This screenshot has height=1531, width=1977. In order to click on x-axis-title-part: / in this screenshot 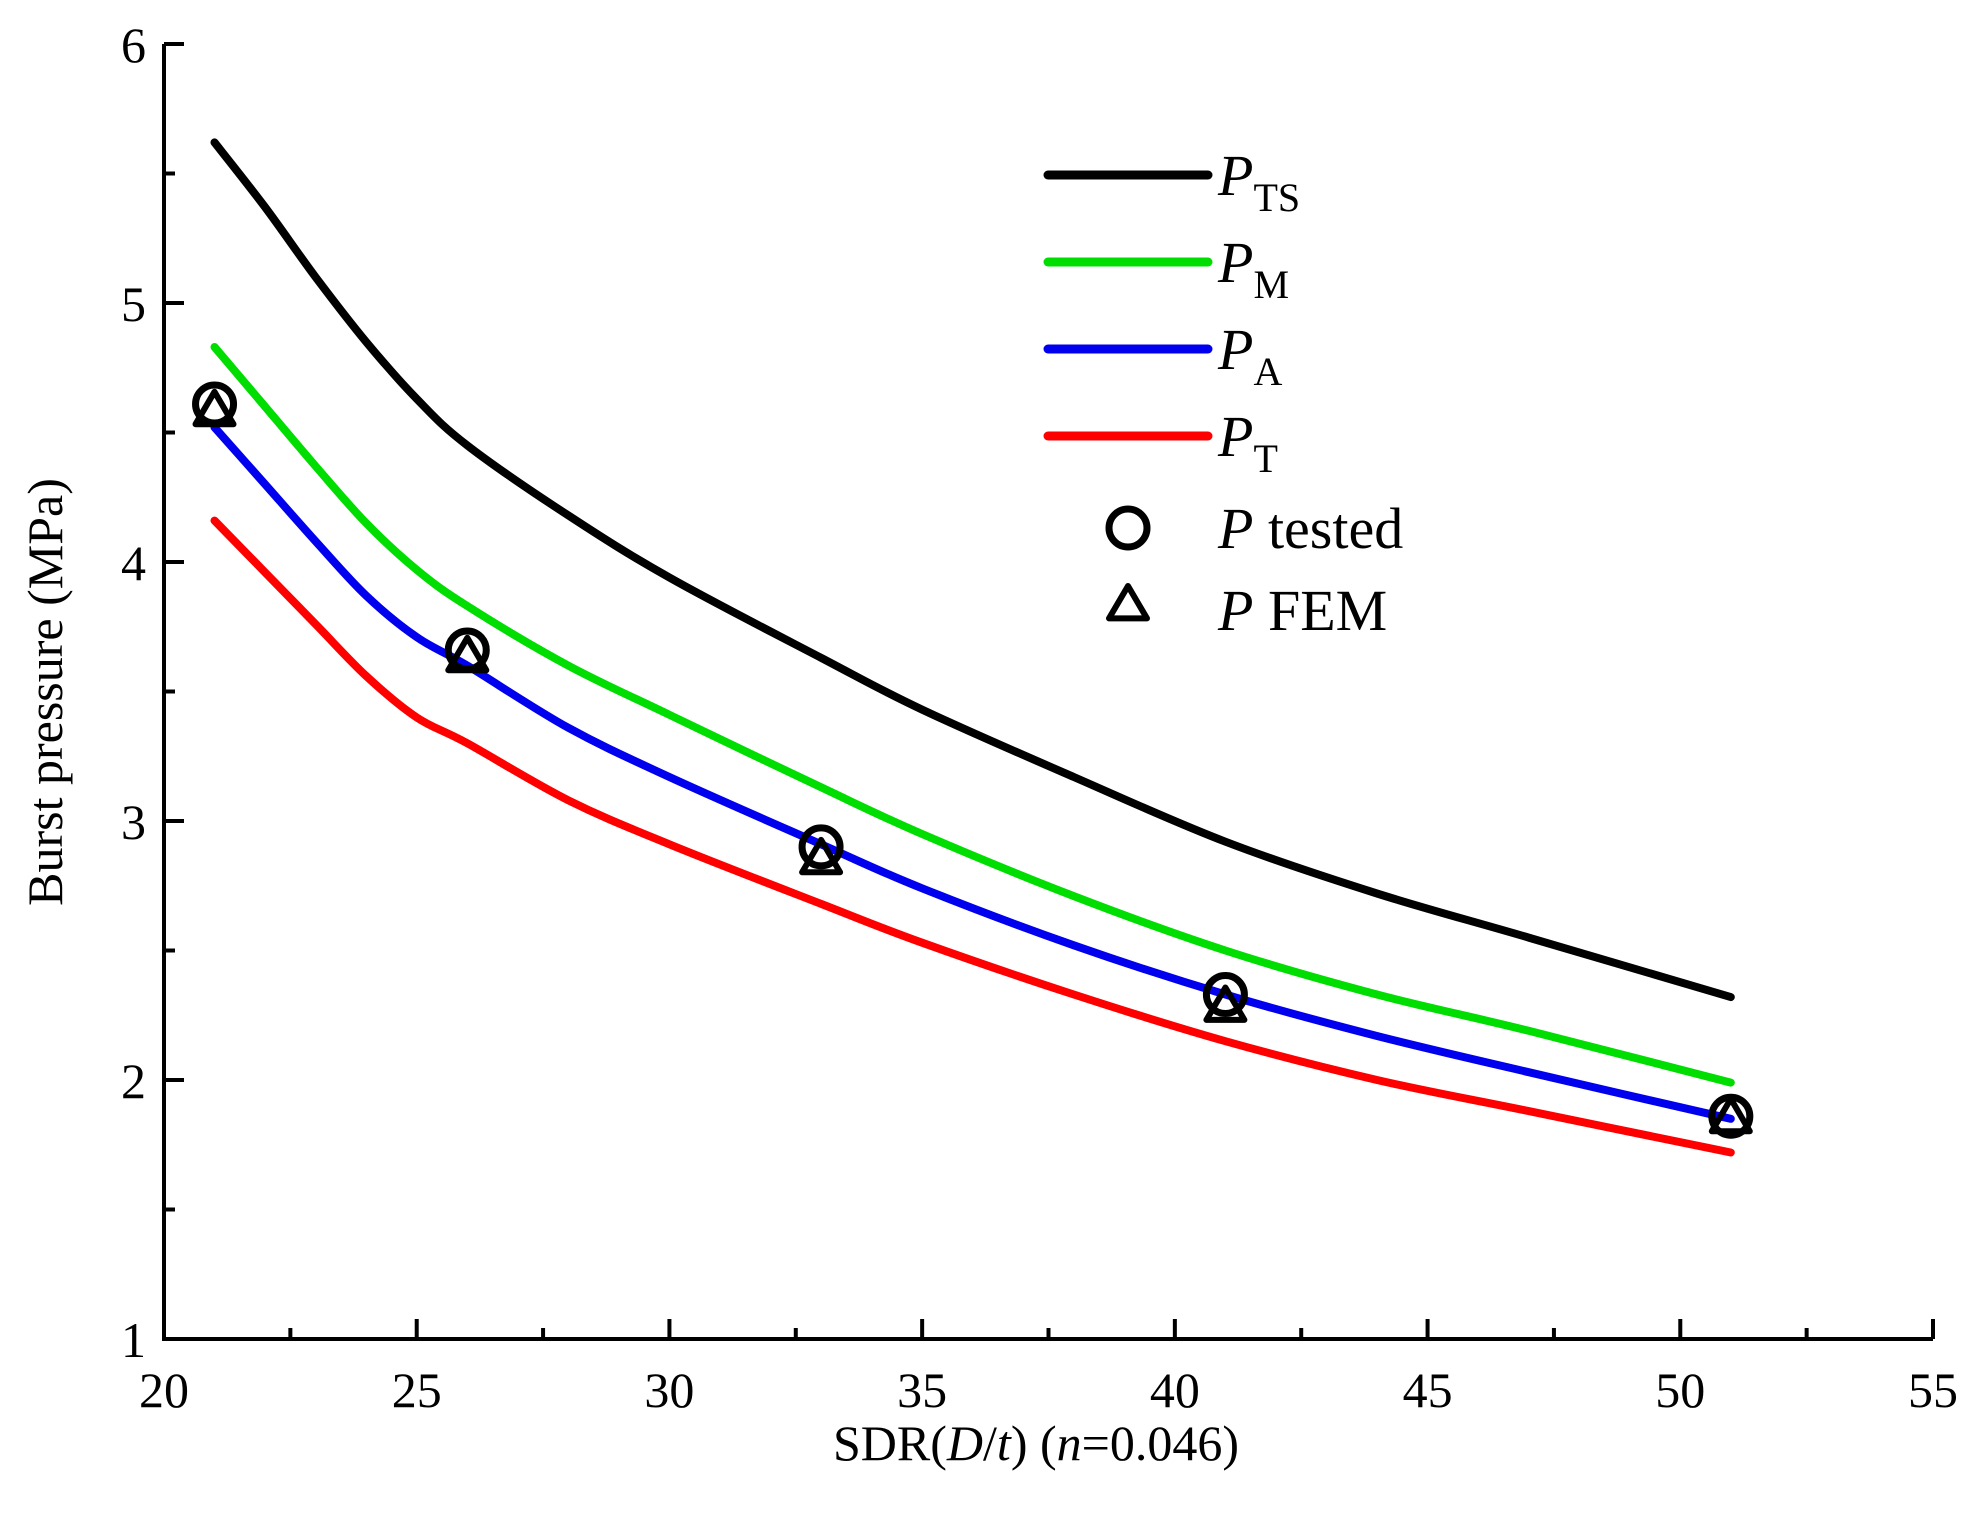, I will do `click(990, 1443)`.